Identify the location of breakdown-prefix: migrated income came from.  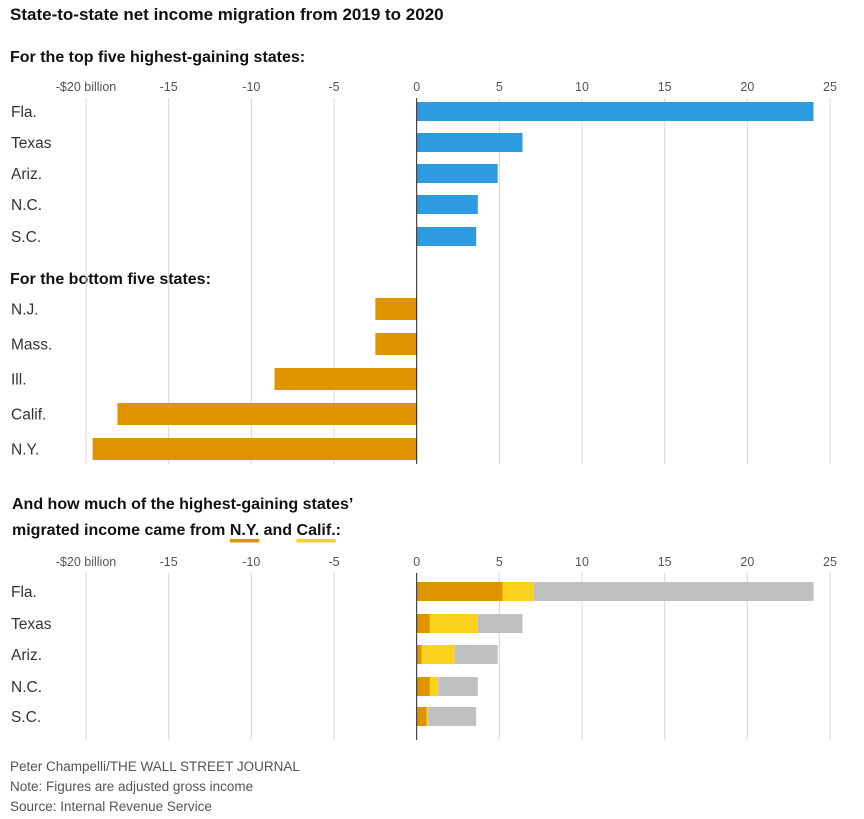
(121, 530).